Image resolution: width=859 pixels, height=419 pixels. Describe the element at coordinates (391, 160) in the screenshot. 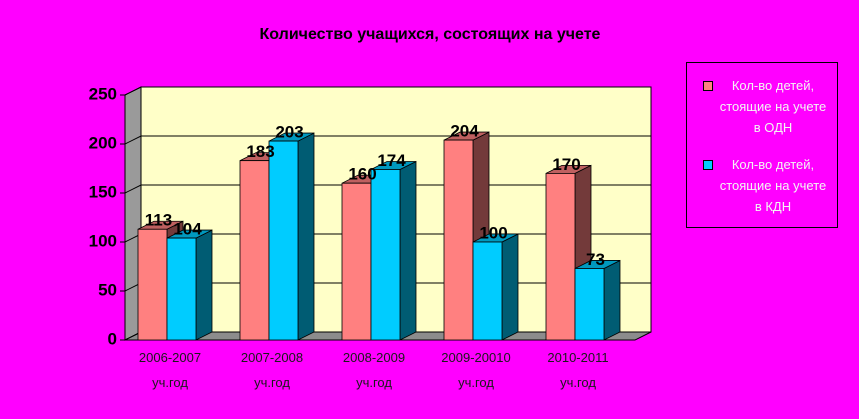

I see `data-label: 174` at that location.